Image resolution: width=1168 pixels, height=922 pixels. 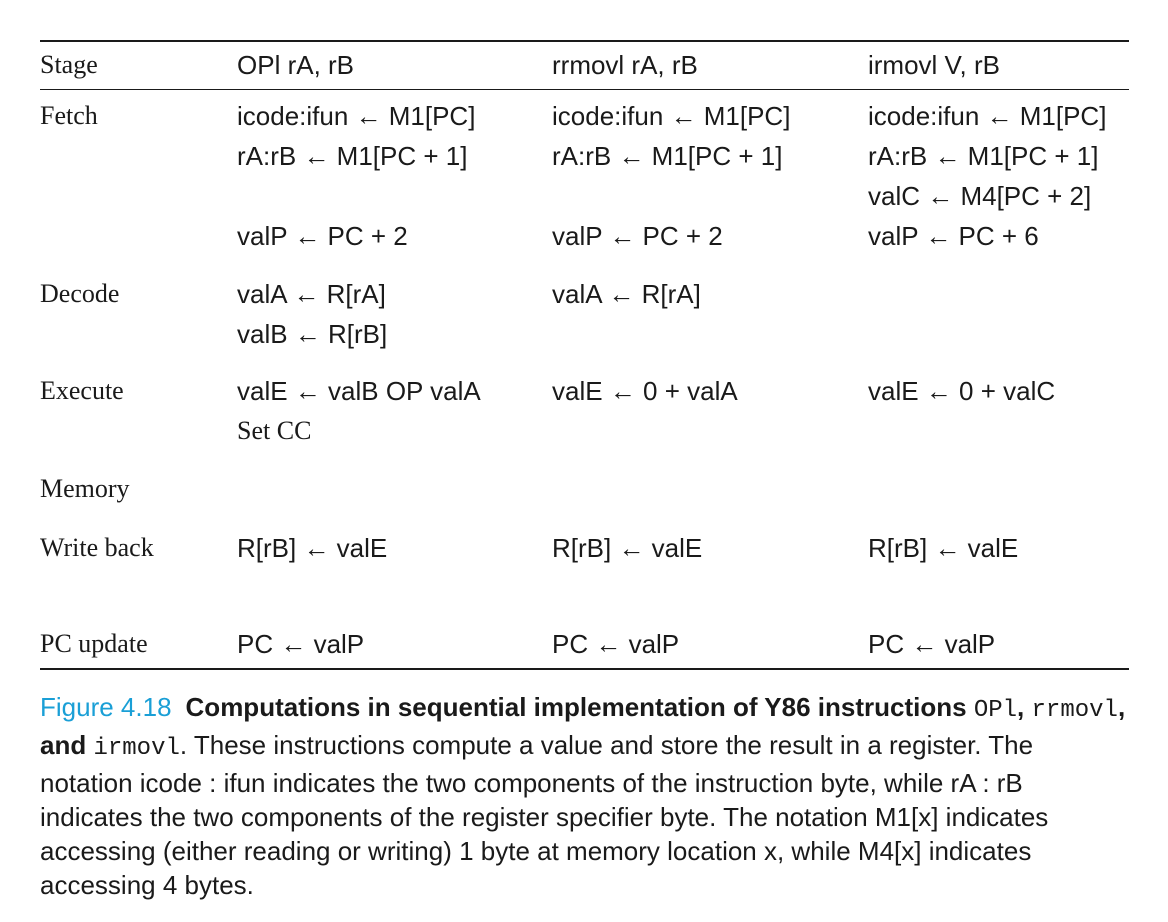 What do you see at coordinates (94, 643) in the screenshot?
I see `stage-pcupdate: PC update` at bounding box center [94, 643].